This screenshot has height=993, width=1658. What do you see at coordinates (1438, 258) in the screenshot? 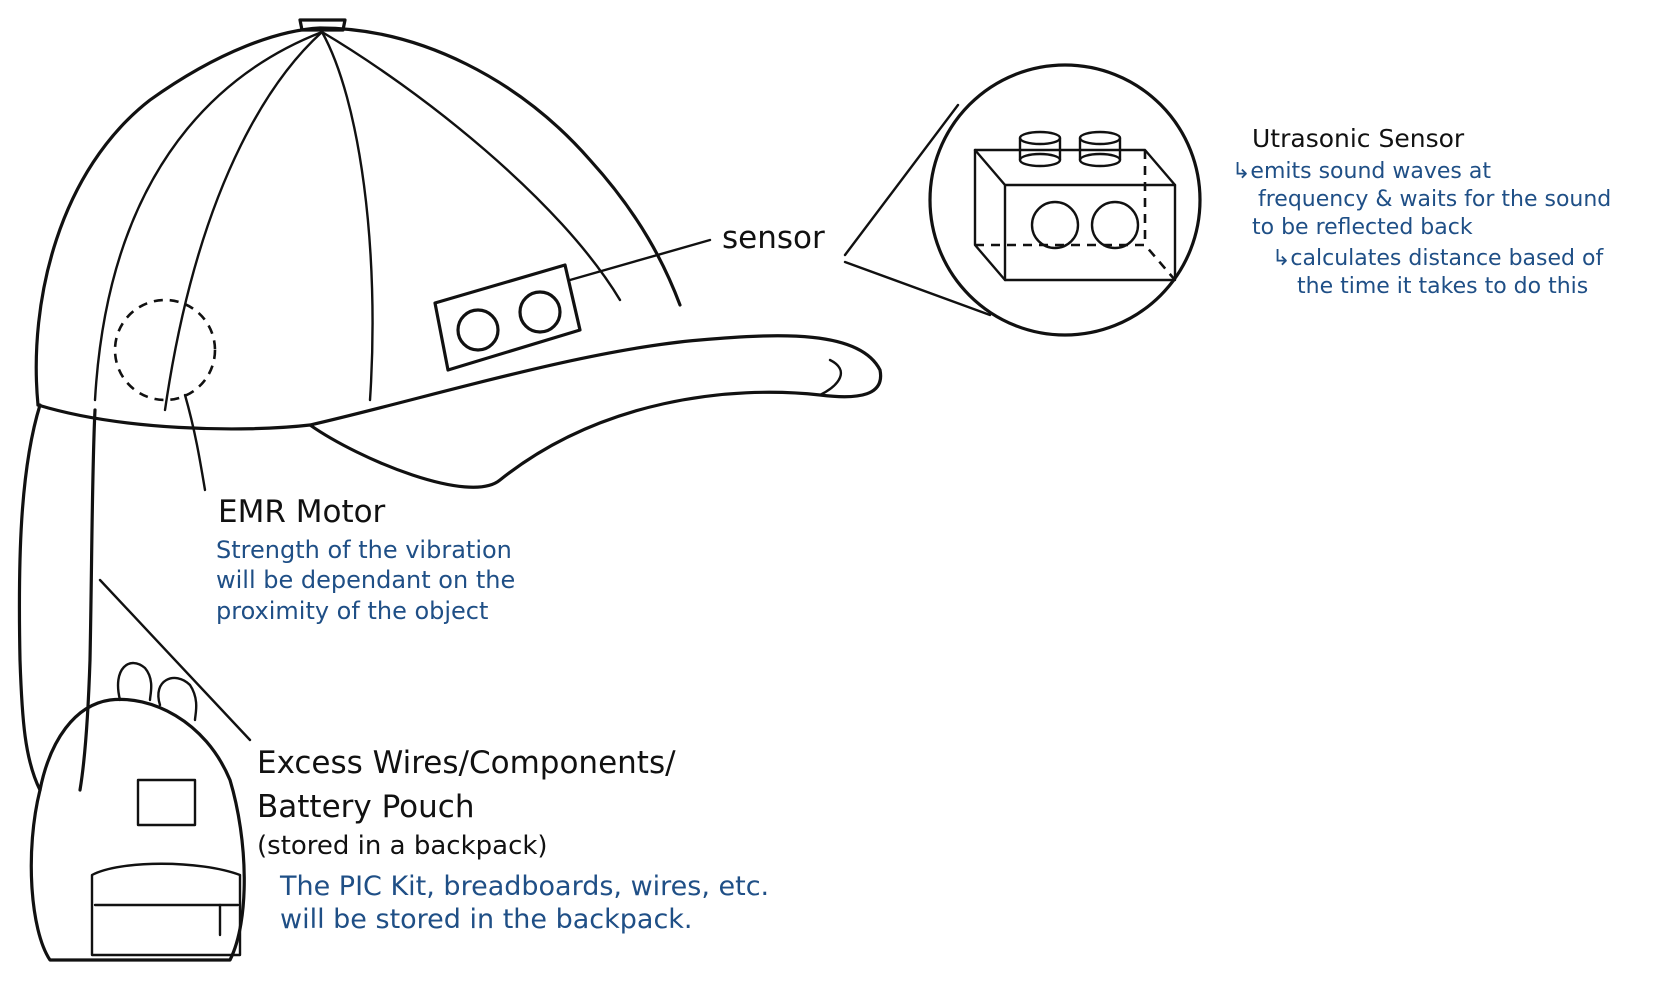
I see `ultrasonic-line-4: ↳calculates distance based of` at bounding box center [1438, 258].